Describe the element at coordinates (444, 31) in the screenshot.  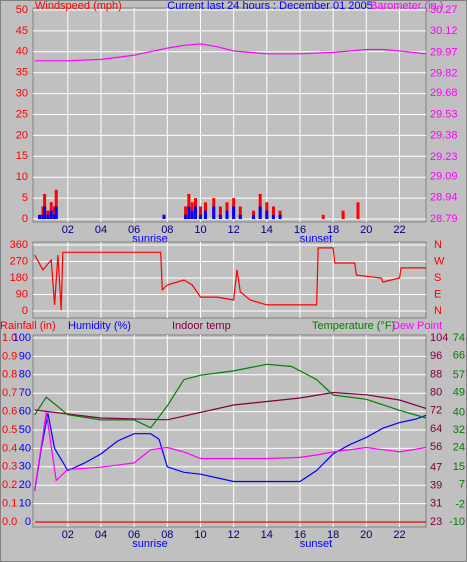
I see `y-tick-label: 30.12` at that location.